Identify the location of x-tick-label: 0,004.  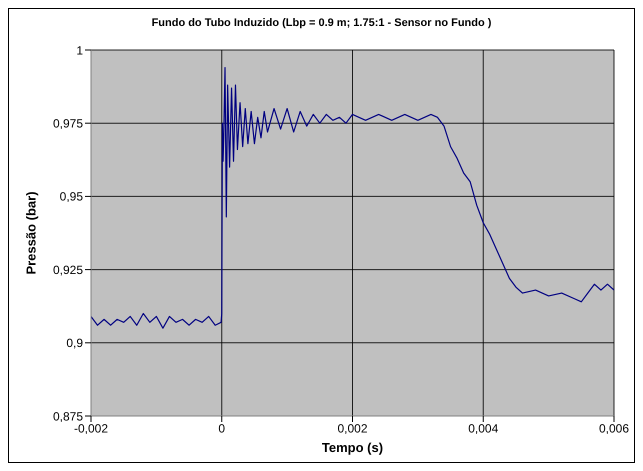
(483, 429).